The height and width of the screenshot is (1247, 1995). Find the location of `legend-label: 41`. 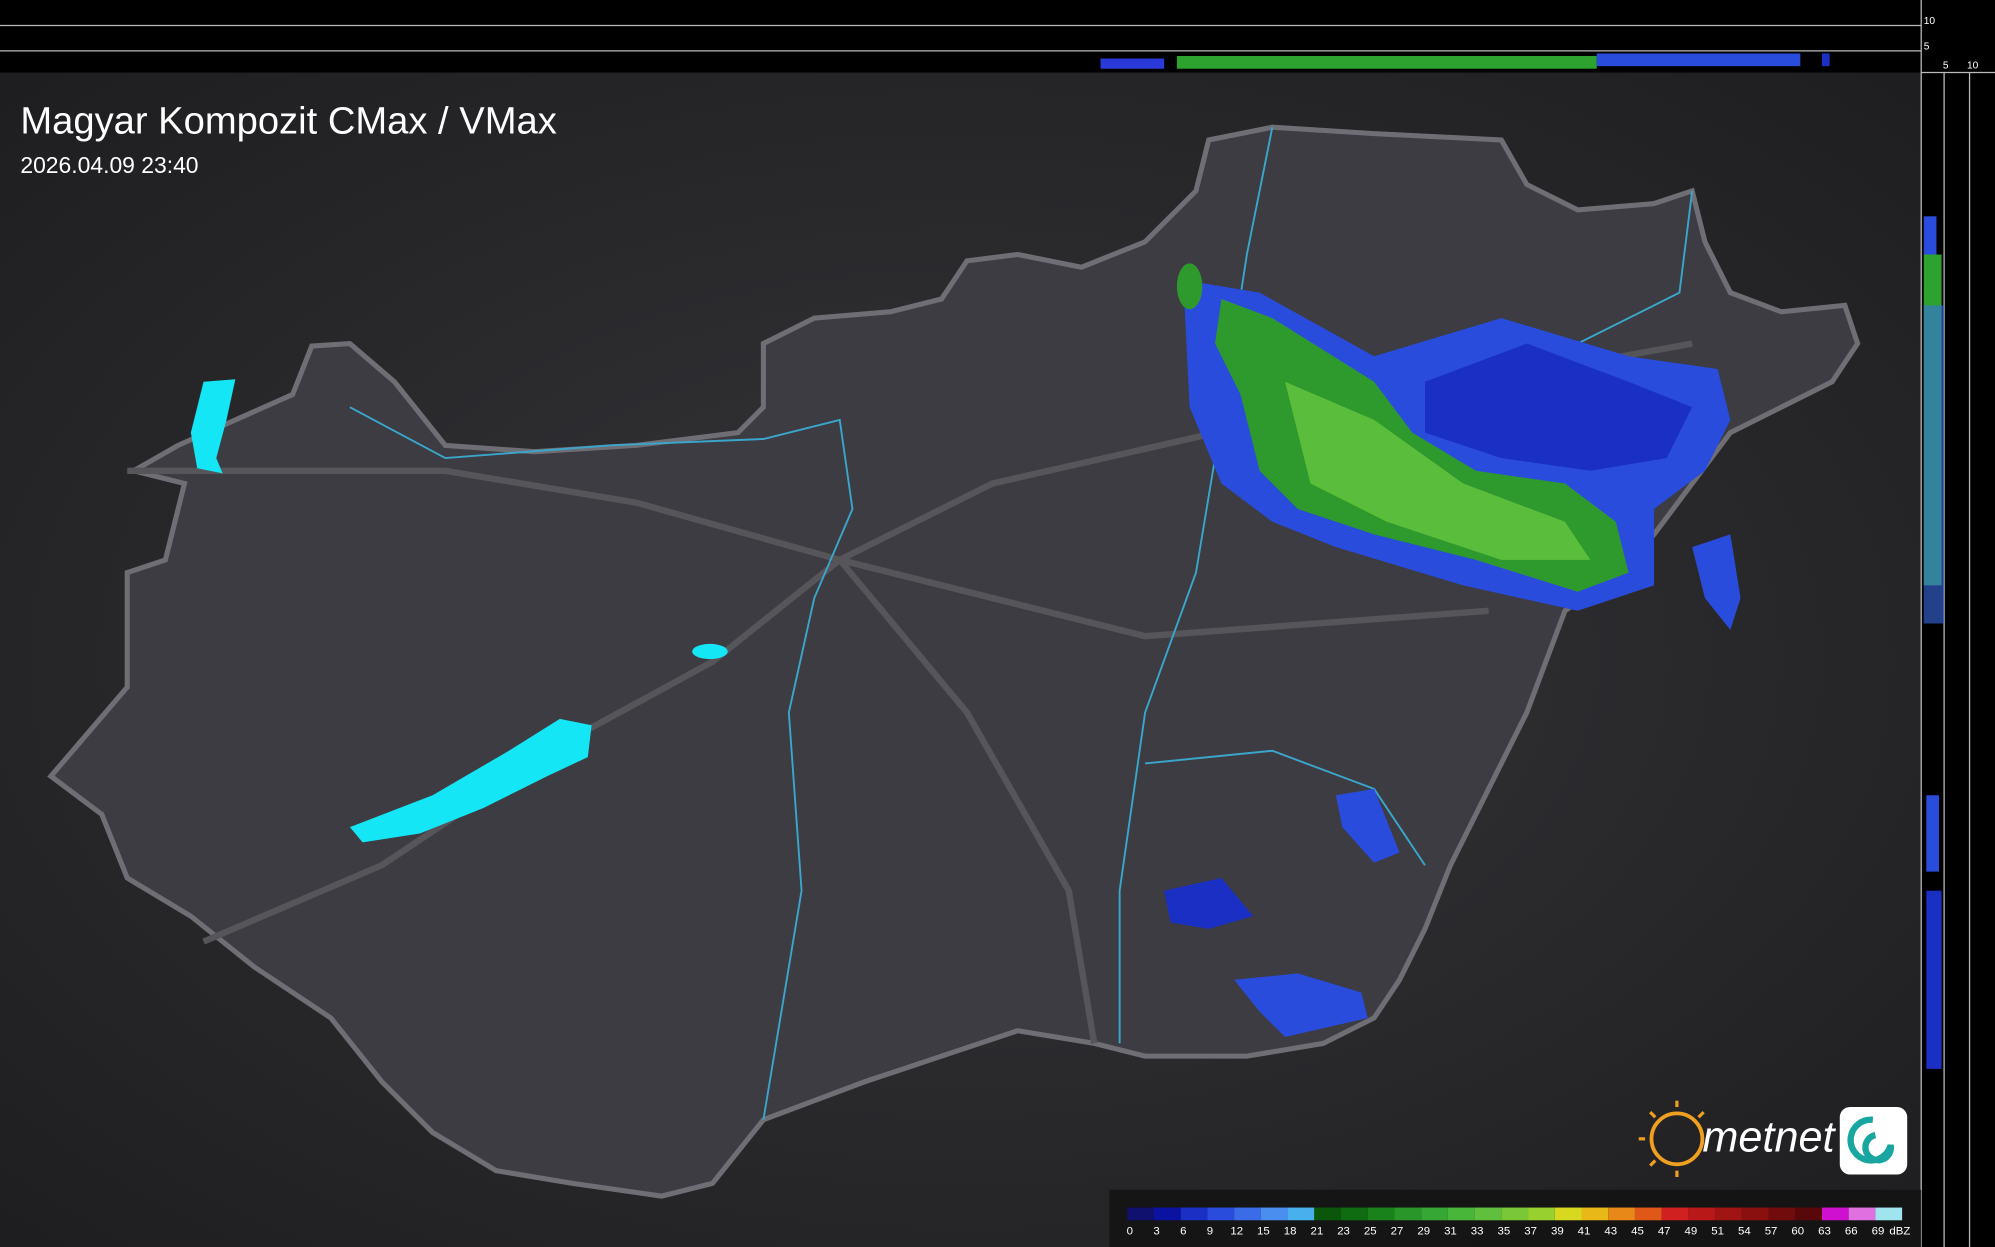

legend-label: 41 is located at coordinates (1584, 1231).